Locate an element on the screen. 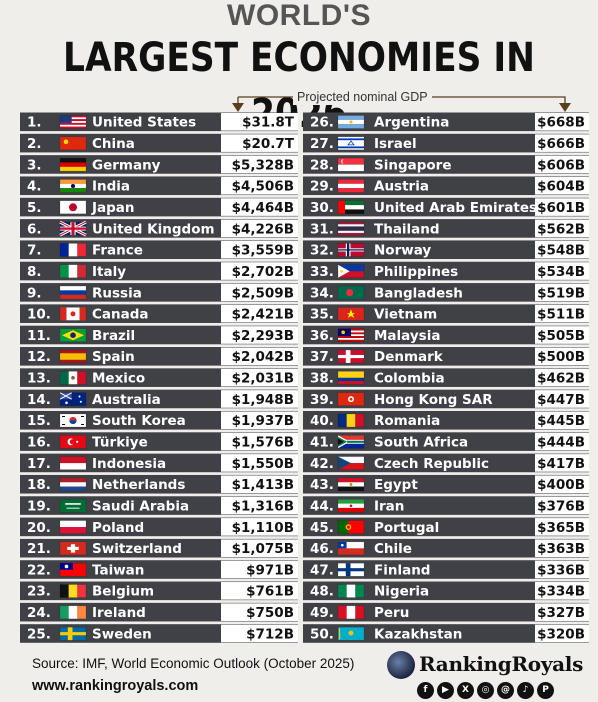 Image resolution: width=598 pixels, height=702 pixels. rank-label: 47. is located at coordinates (322, 570).